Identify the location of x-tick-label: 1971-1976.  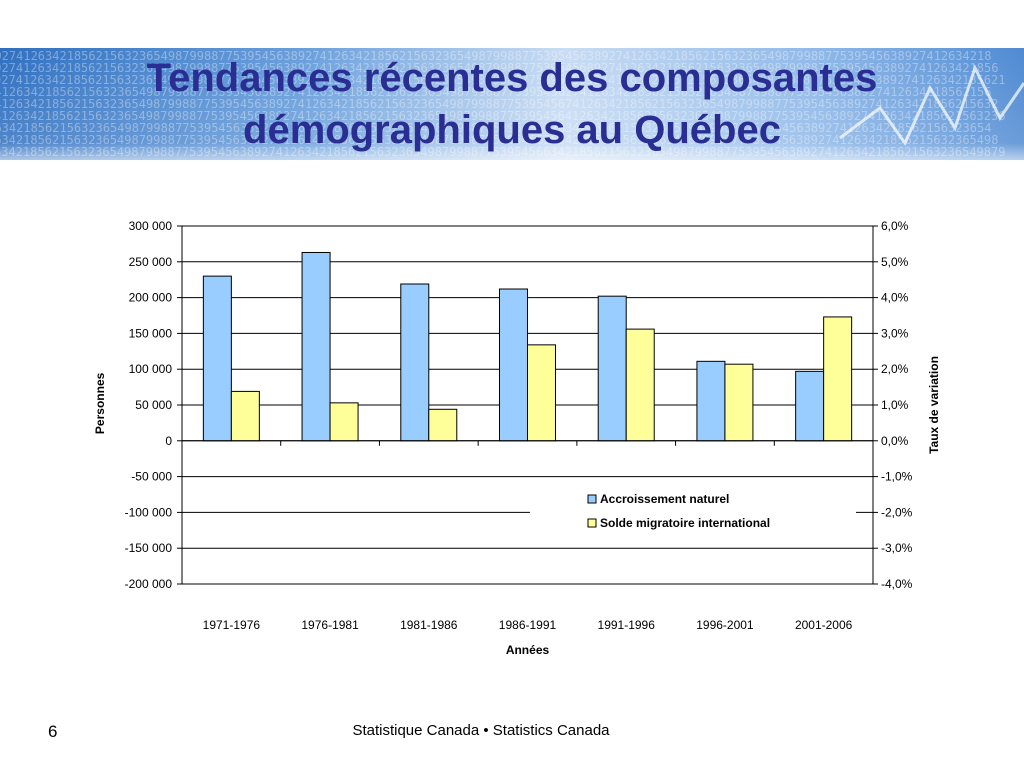
(232, 625).